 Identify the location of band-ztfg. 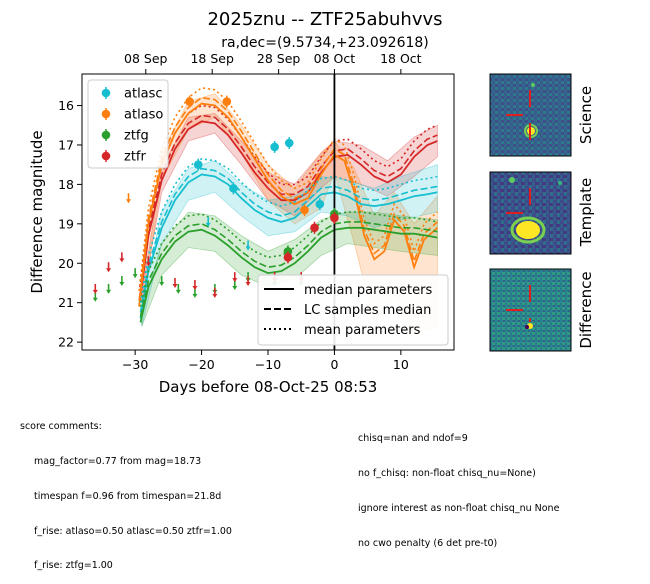
(289, 269).